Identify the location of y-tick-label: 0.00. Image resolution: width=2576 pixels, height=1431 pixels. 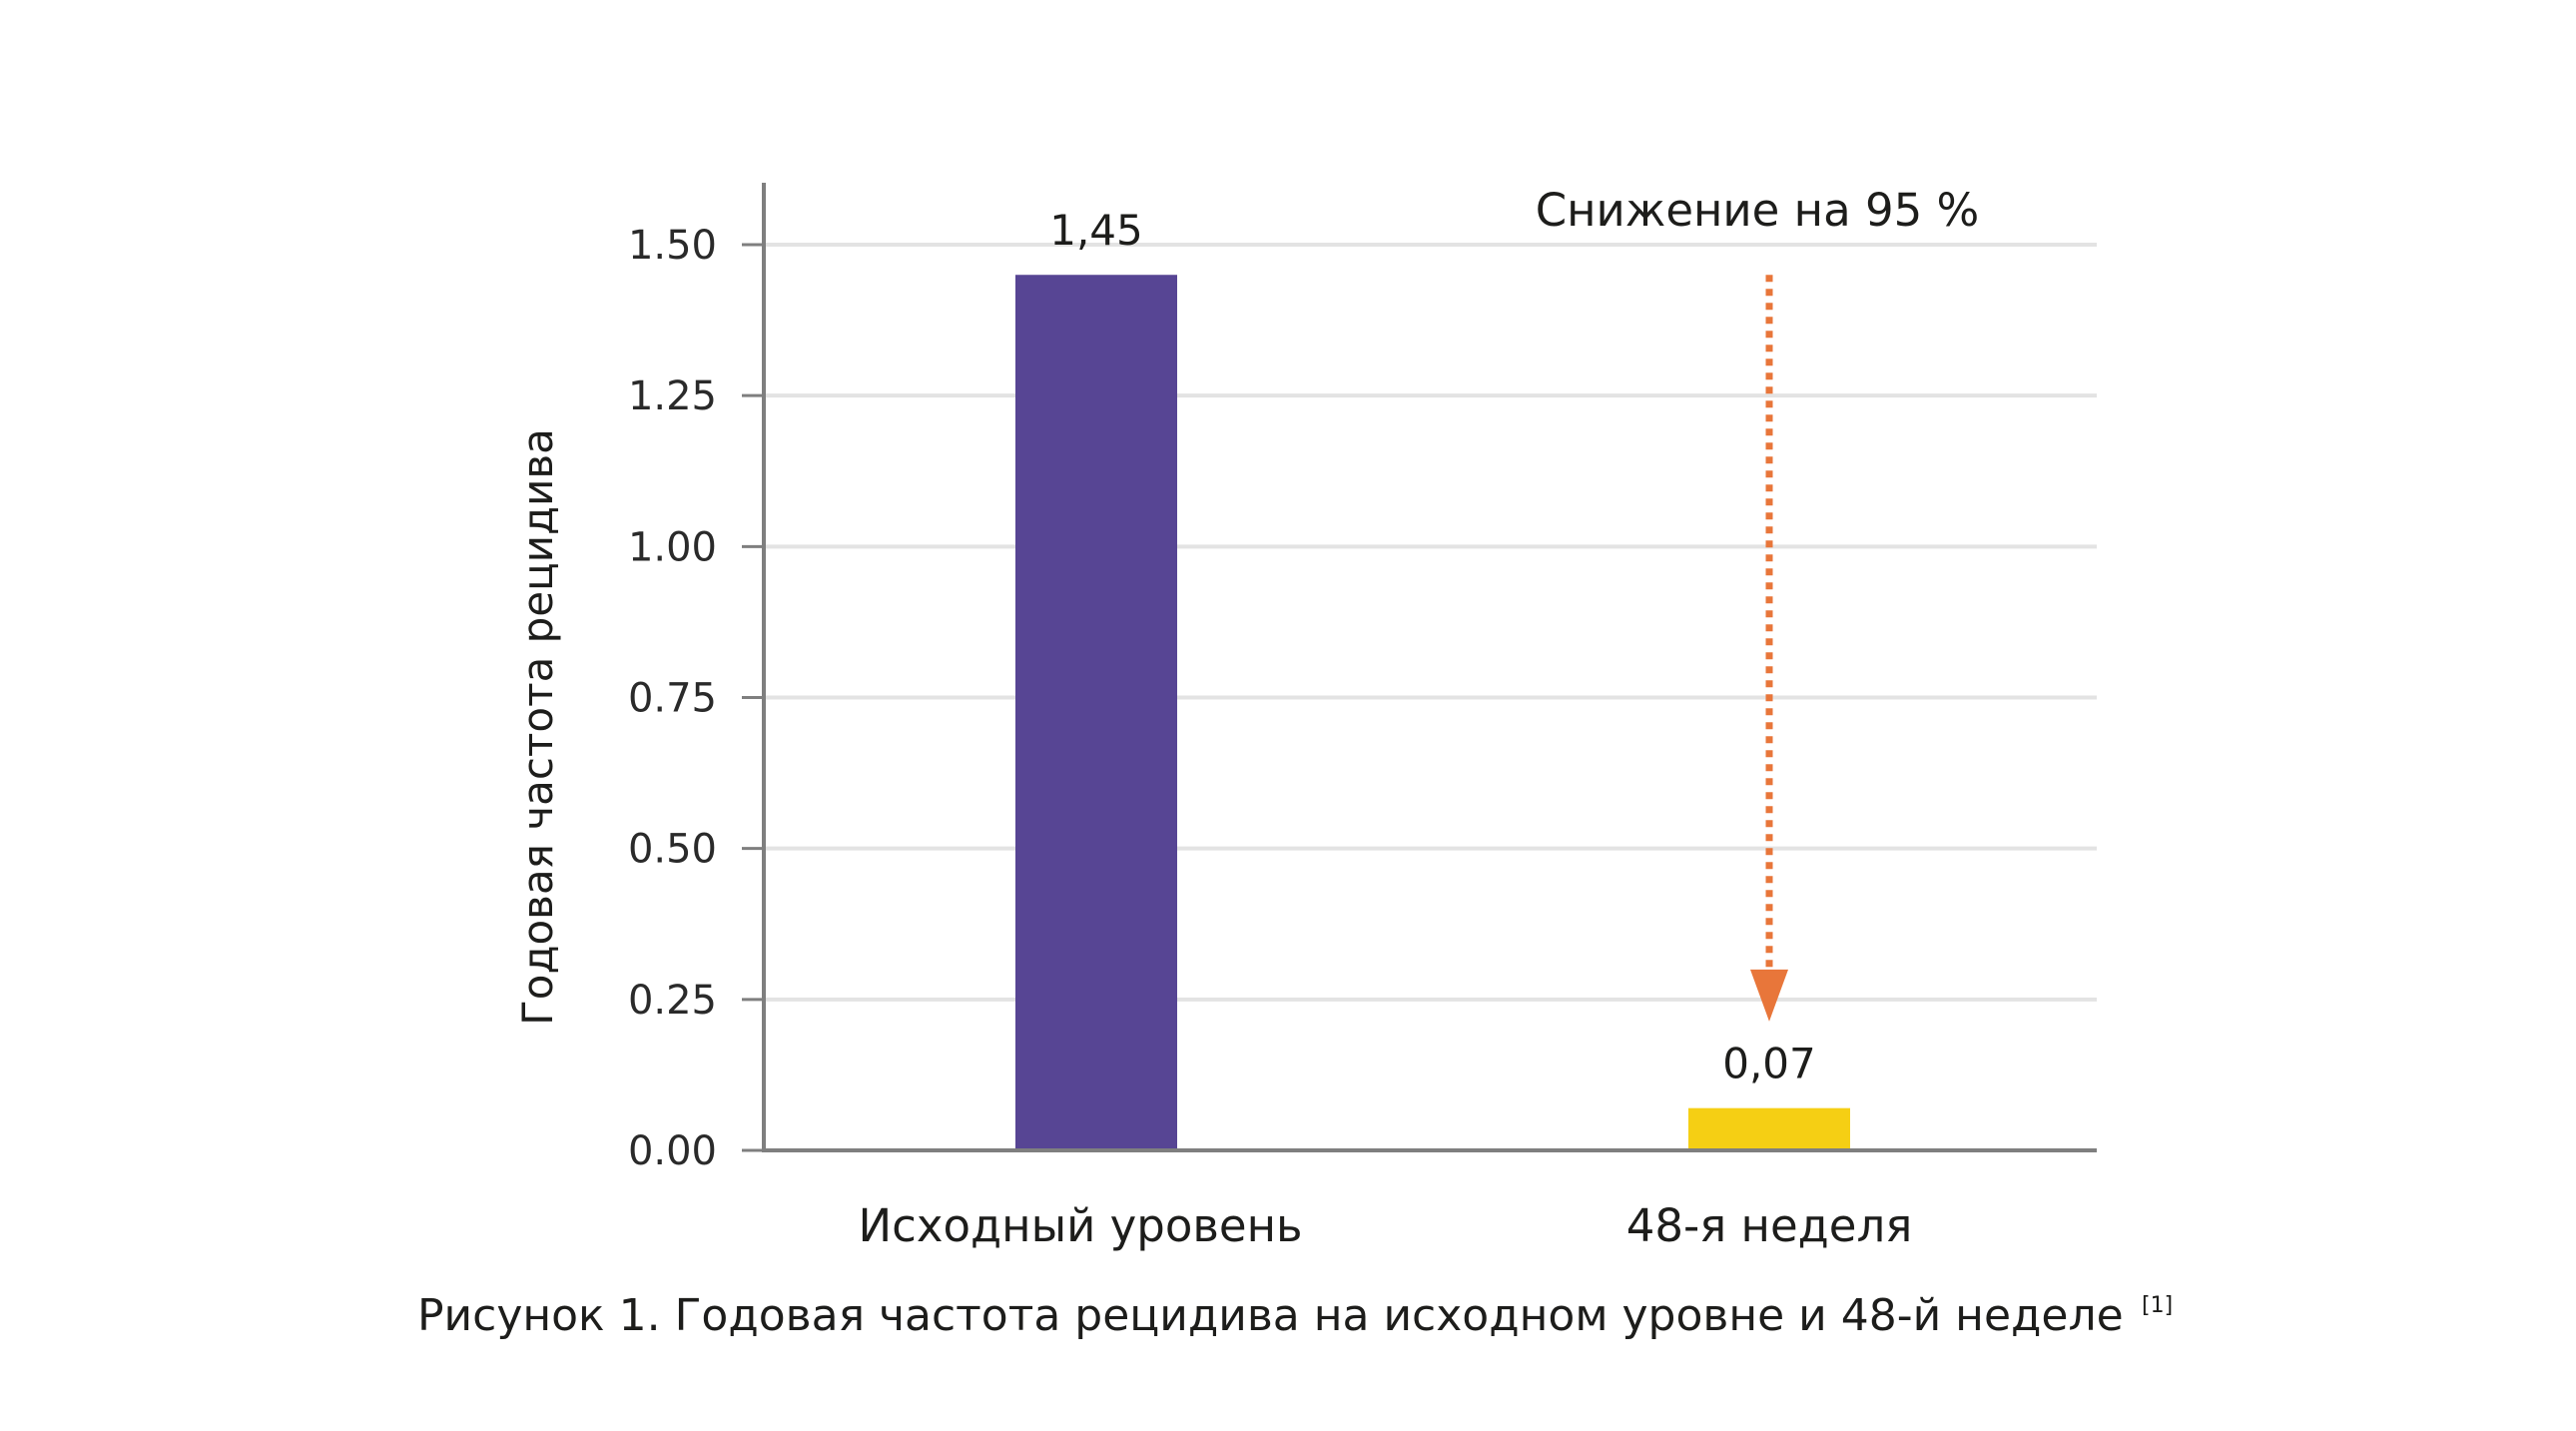
(672, 1151).